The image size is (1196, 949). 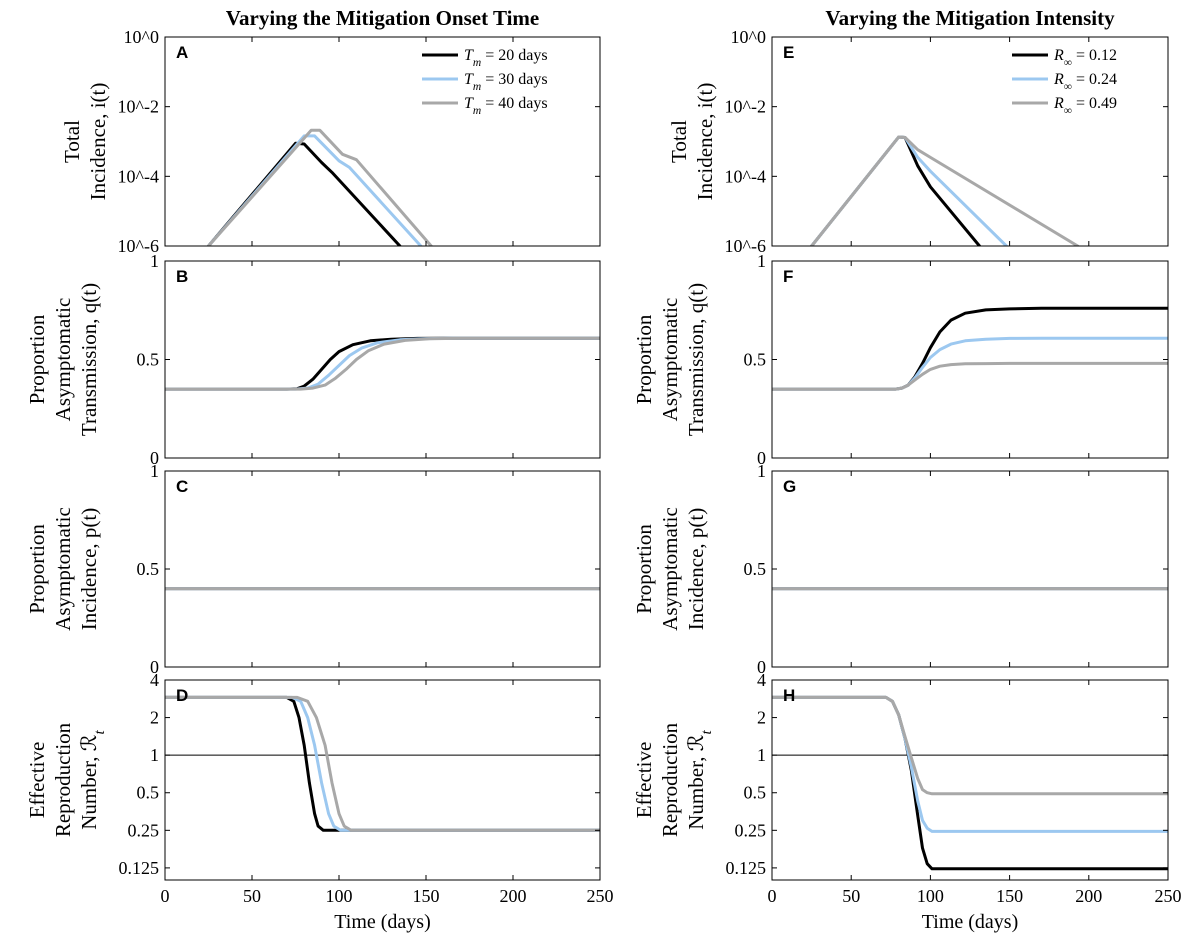 I want to click on x-tick-label: 150, so click(x=1009, y=896).